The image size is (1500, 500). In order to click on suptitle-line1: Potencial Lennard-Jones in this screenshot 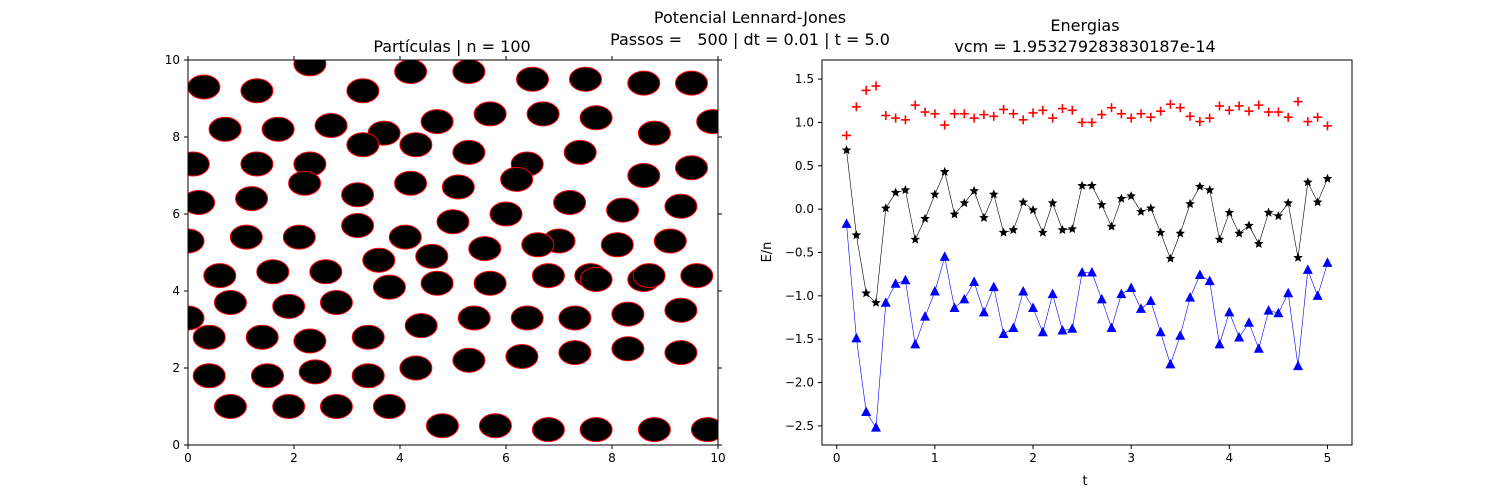, I will do `click(750, 17)`.